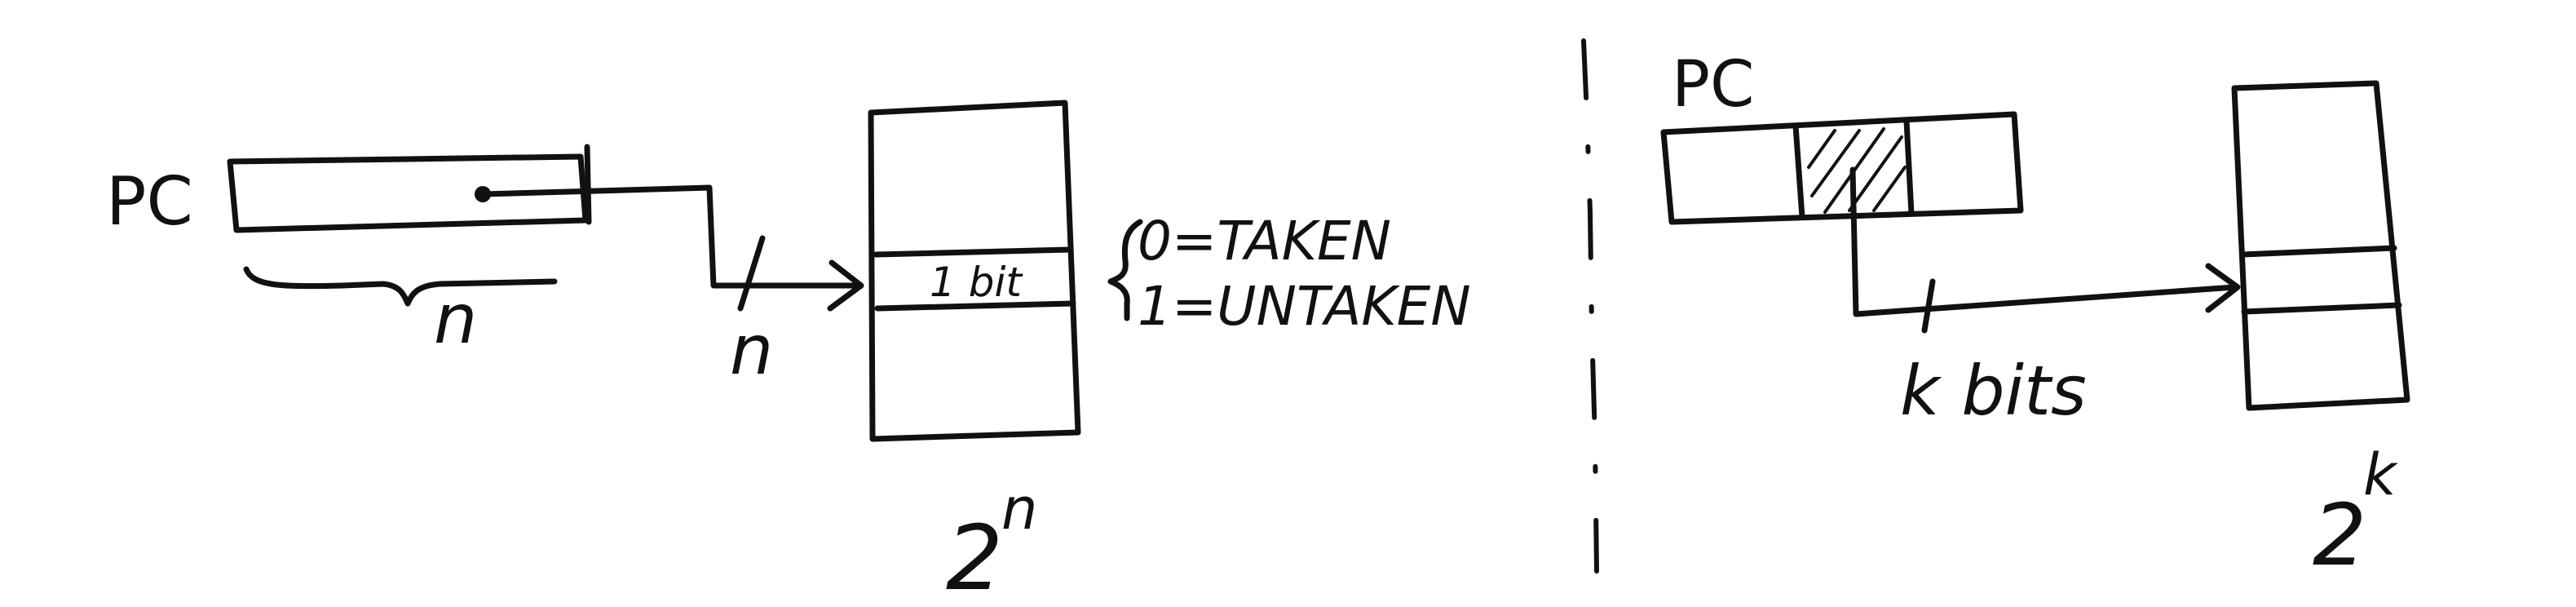 The image size is (2576, 607). I want to click on left-table-size-exp: n, so click(1019, 509).